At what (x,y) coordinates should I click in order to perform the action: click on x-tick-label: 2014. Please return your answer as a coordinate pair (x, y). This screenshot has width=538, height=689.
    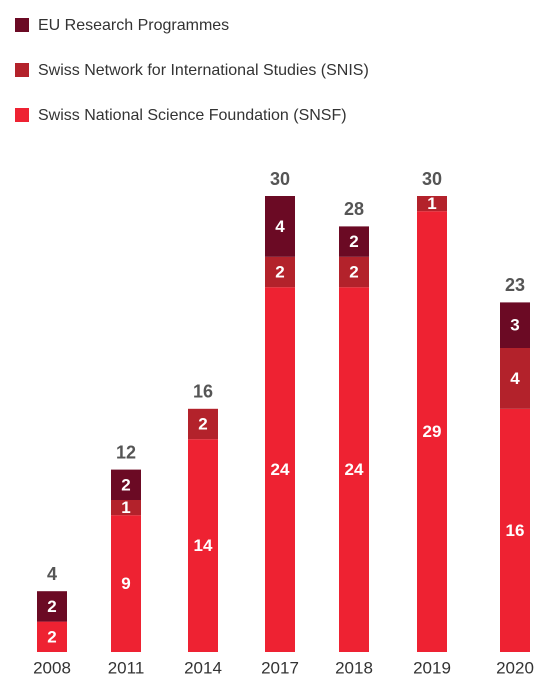
    Looking at the image, I should click on (203, 667).